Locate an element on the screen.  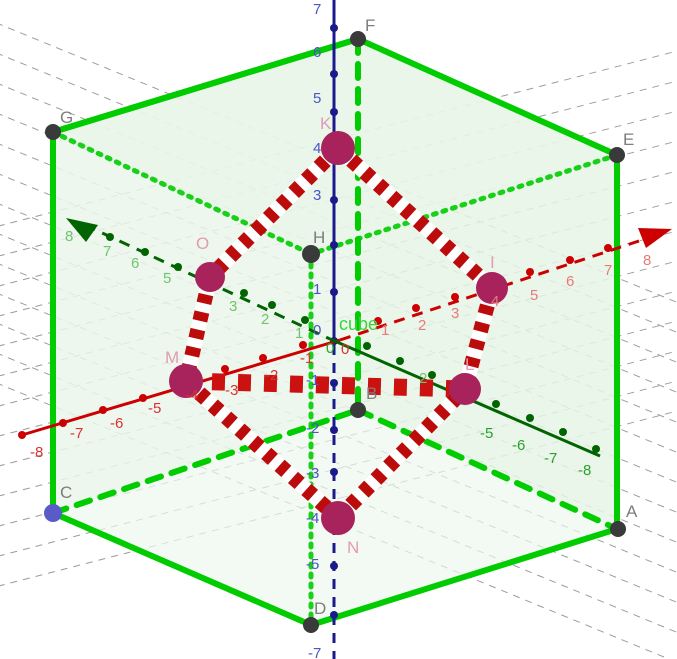
vertex-c is located at coordinates (53, 513).